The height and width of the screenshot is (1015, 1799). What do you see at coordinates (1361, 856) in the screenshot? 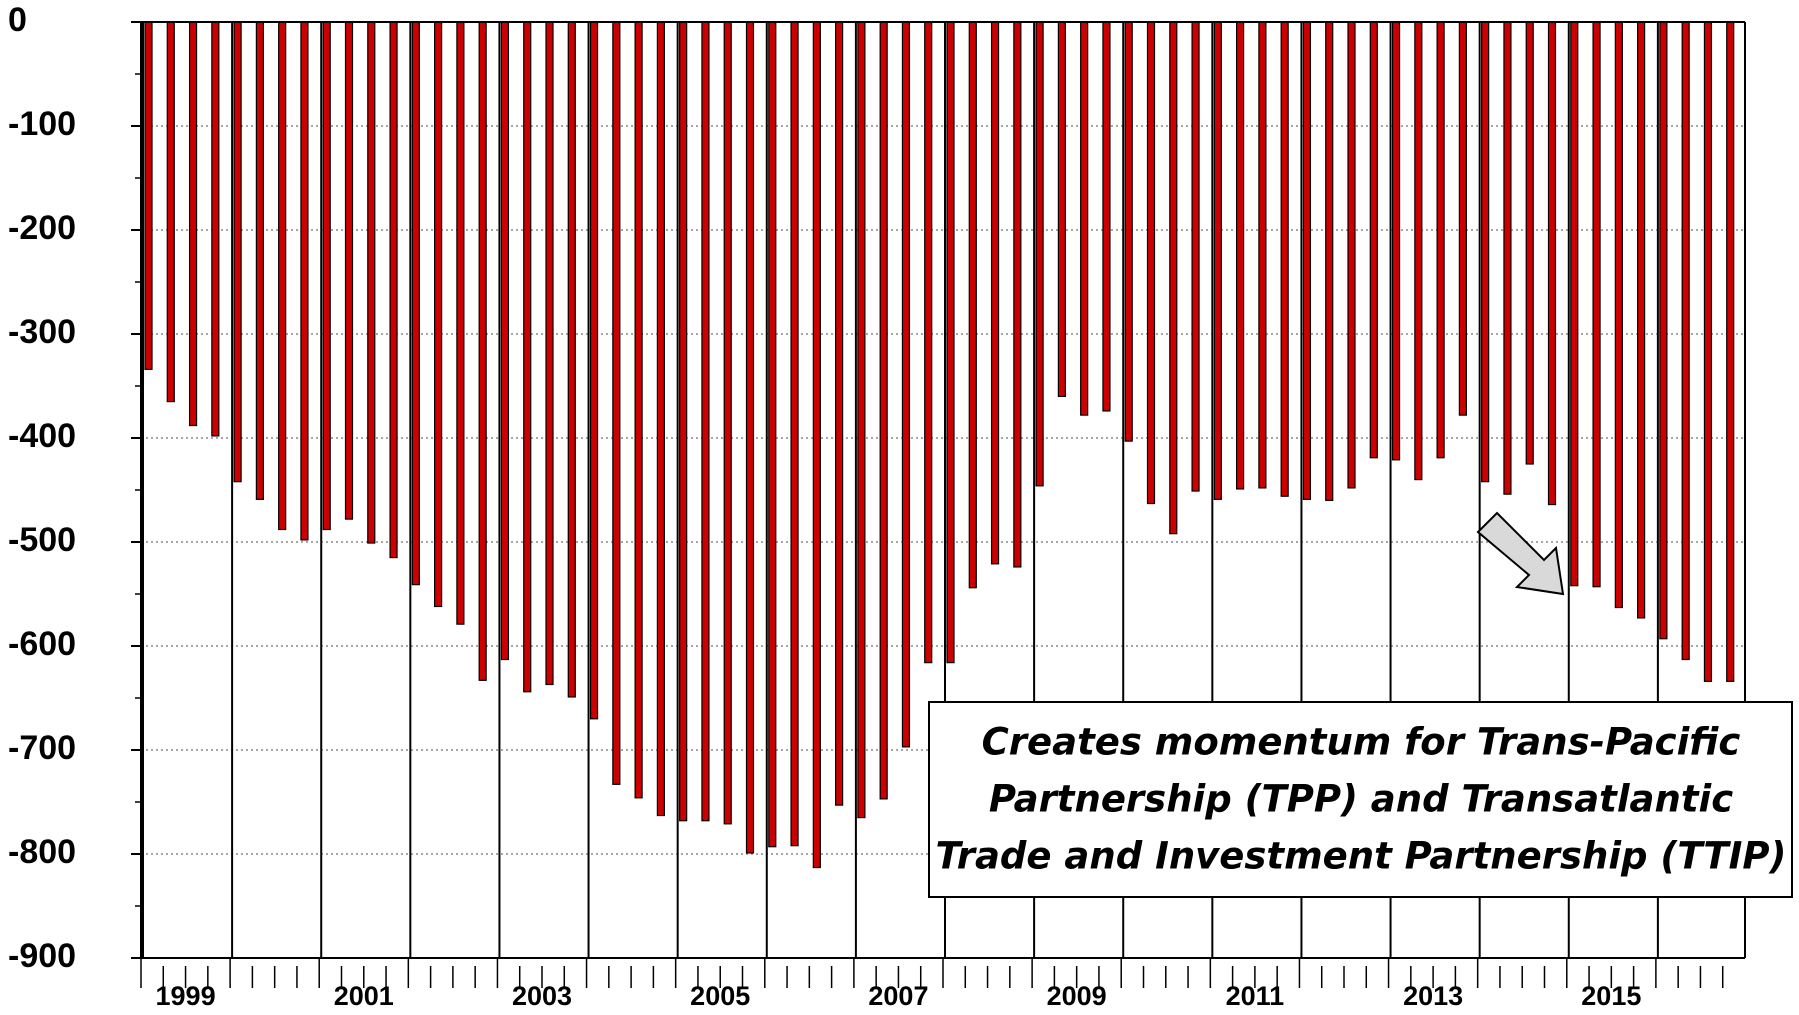
I see `annotation: Trade and Investment Partnership (TTIP)` at bounding box center [1361, 856].